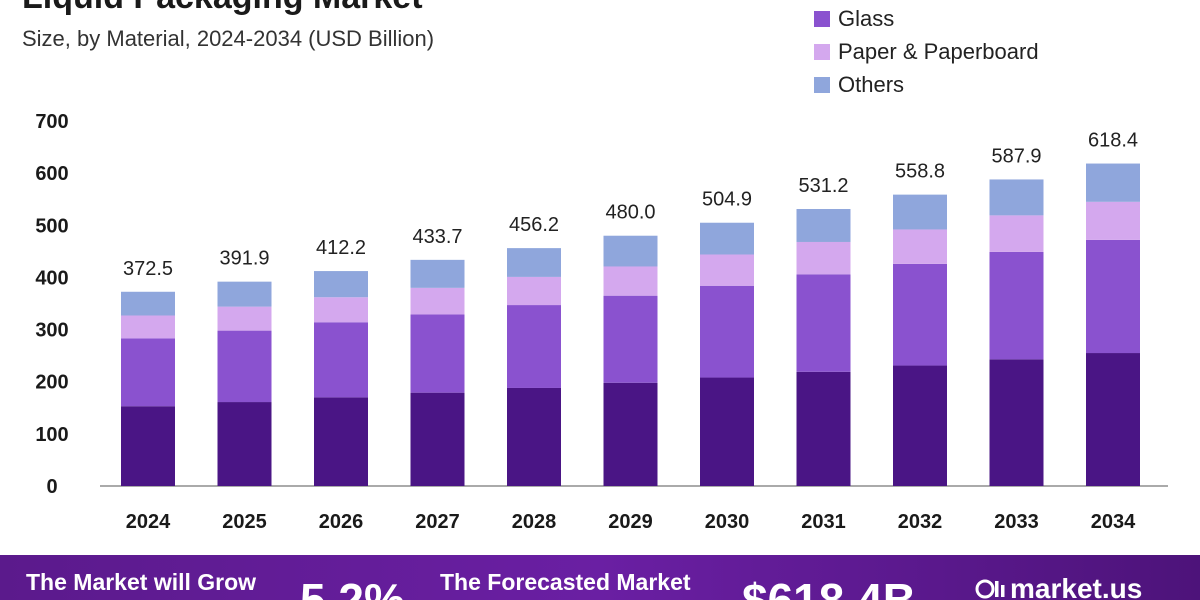 The image size is (1200, 600). What do you see at coordinates (1113, 296) in the screenshot?
I see `bar-segment-2034-s1` at bounding box center [1113, 296].